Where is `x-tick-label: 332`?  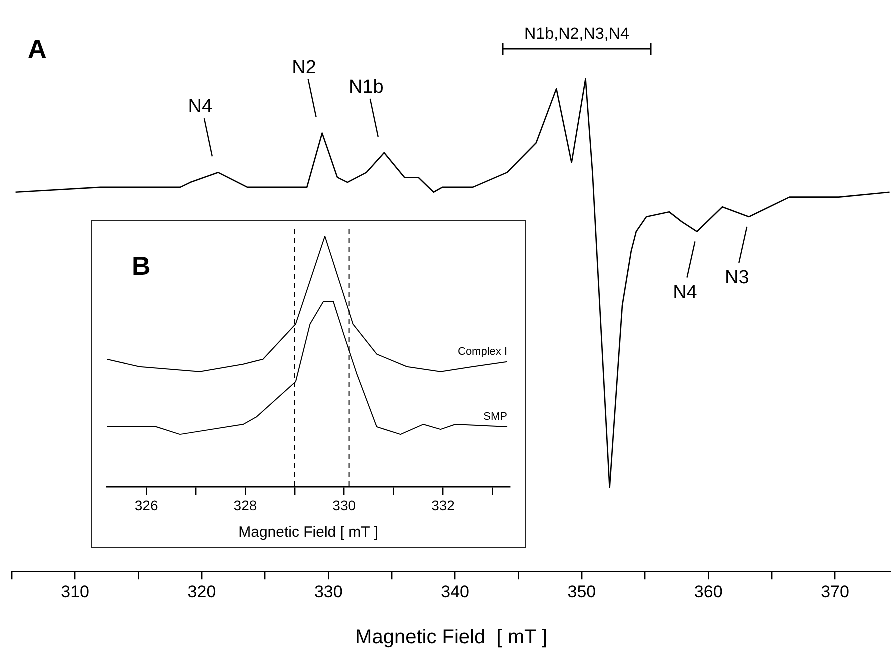 x-tick-label: 332 is located at coordinates (444, 505).